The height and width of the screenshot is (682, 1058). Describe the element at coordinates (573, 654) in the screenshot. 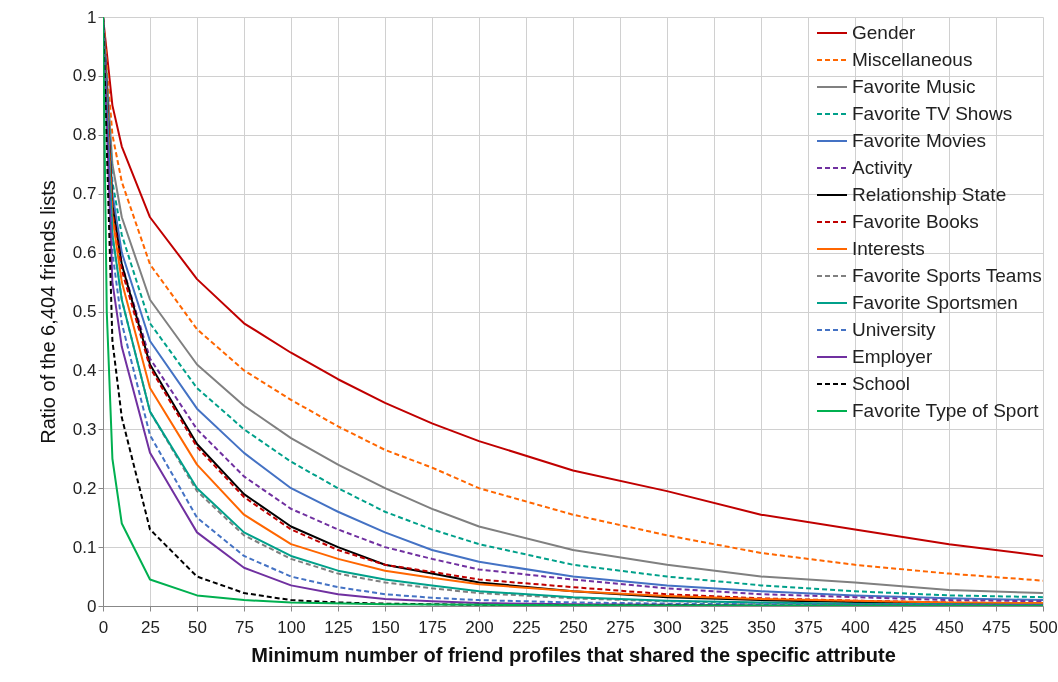

I see `x-axis-title: Minimum number of friend profiles that shared the specific attribute` at that location.